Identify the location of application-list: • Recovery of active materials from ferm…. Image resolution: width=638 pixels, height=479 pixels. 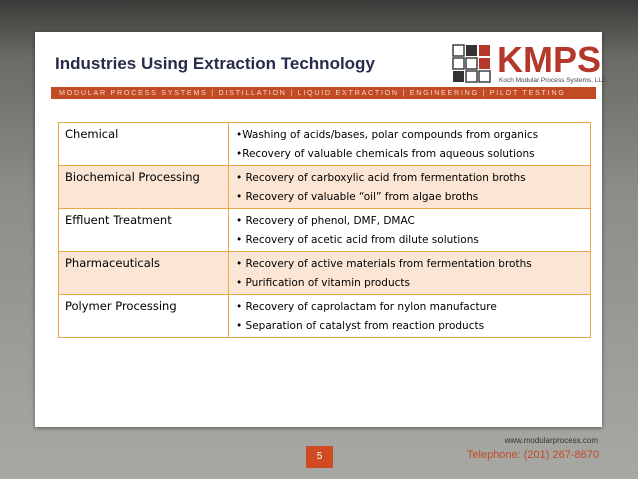
(409, 273).